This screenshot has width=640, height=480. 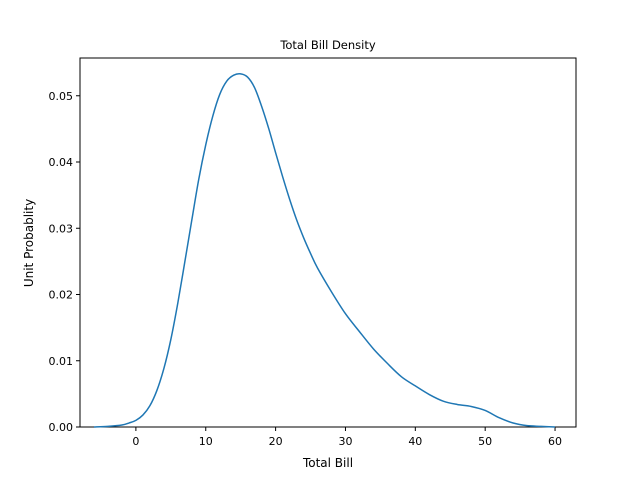 What do you see at coordinates (135, 441) in the screenshot?
I see `x-tick-label: 0` at bounding box center [135, 441].